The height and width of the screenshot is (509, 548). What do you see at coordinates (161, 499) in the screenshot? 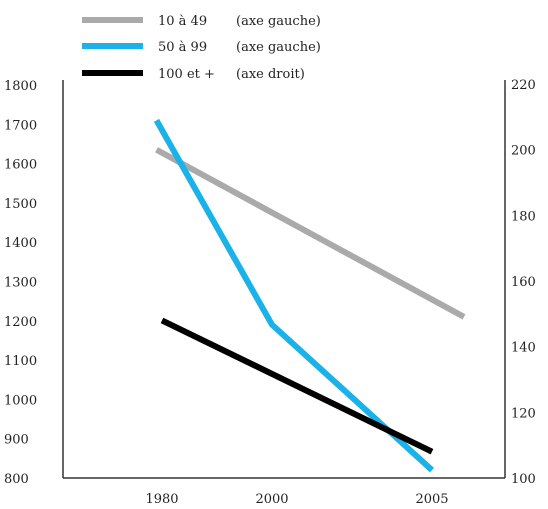
I see `x-tick-label: 1980` at bounding box center [161, 499].